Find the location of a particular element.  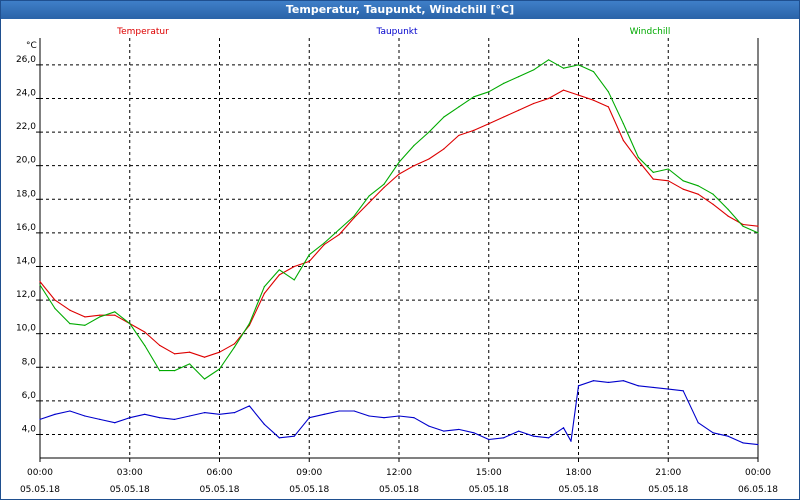

x-tick-time: 00:00 is located at coordinates (758, 473).